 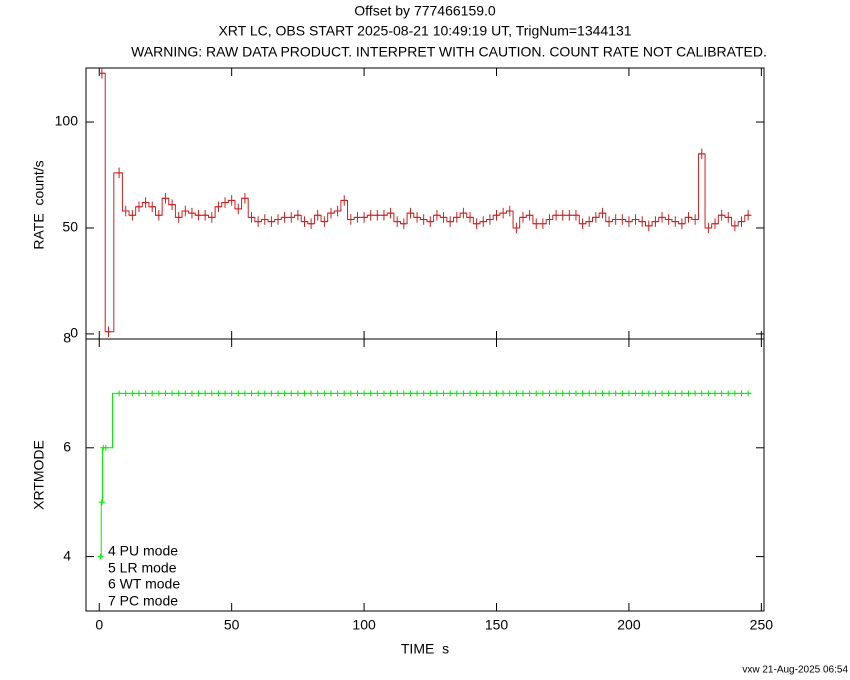 I want to click on x-tick-label: 150, so click(x=497, y=625).